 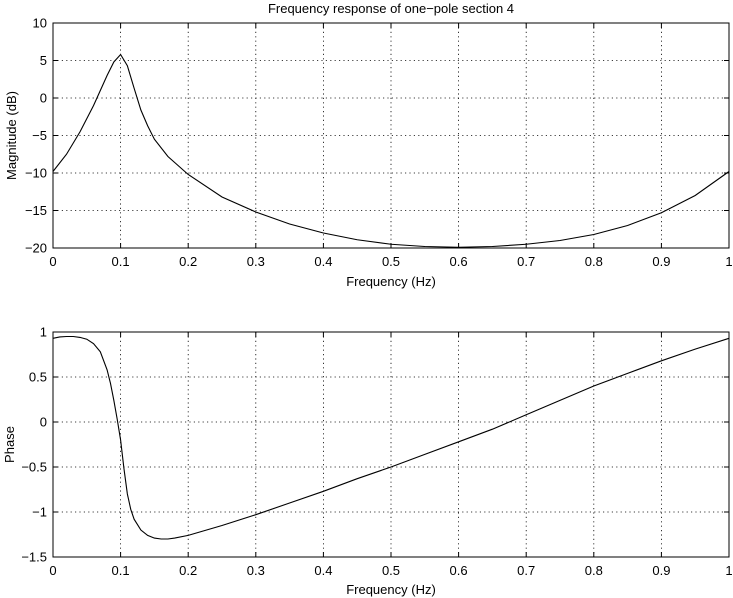 I want to click on magnitude-ytick-label: 10, so click(x=40, y=23).